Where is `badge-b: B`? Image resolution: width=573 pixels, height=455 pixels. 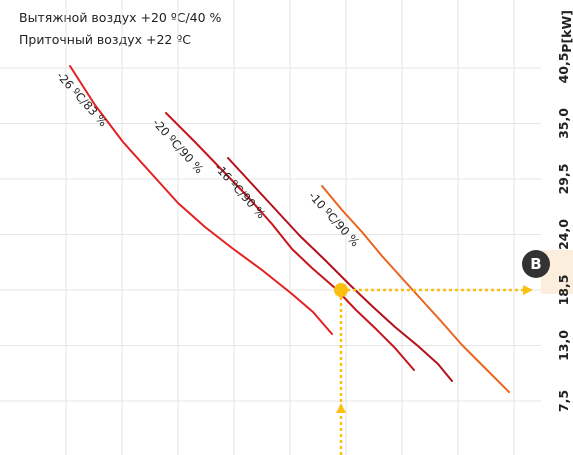 badge-b: B is located at coordinates (536, 264).